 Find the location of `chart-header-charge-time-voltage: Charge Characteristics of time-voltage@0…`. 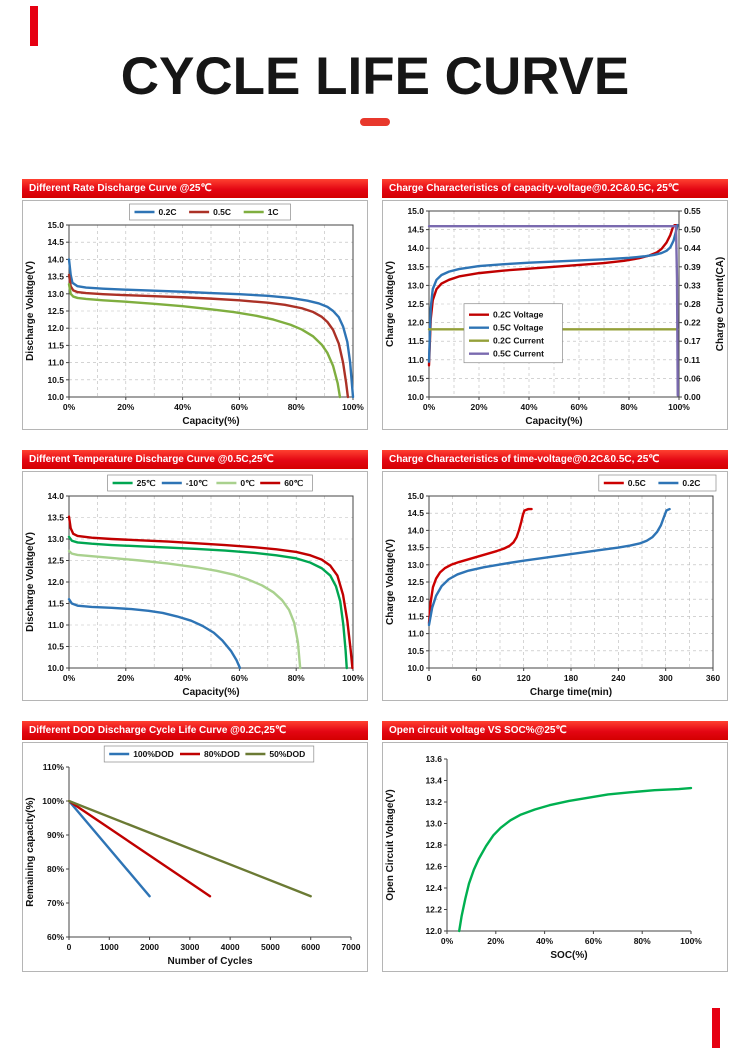

chart-header-charge-time-voltage: Charge Characteristics of time-voltage@0… is located at coordinates (555, 460).